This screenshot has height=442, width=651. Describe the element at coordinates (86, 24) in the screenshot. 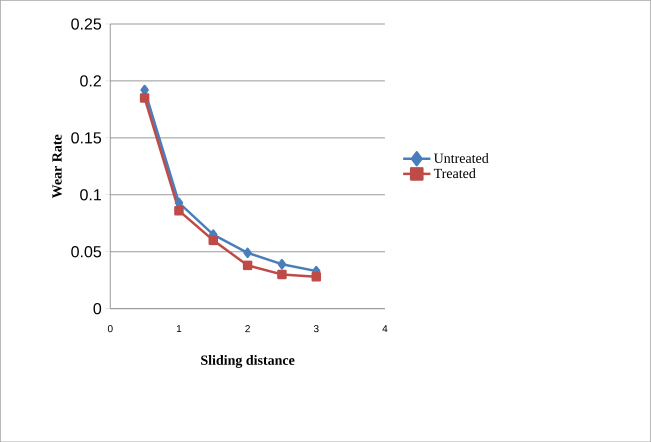

I see `y-tick-label: 0.25` at that location.